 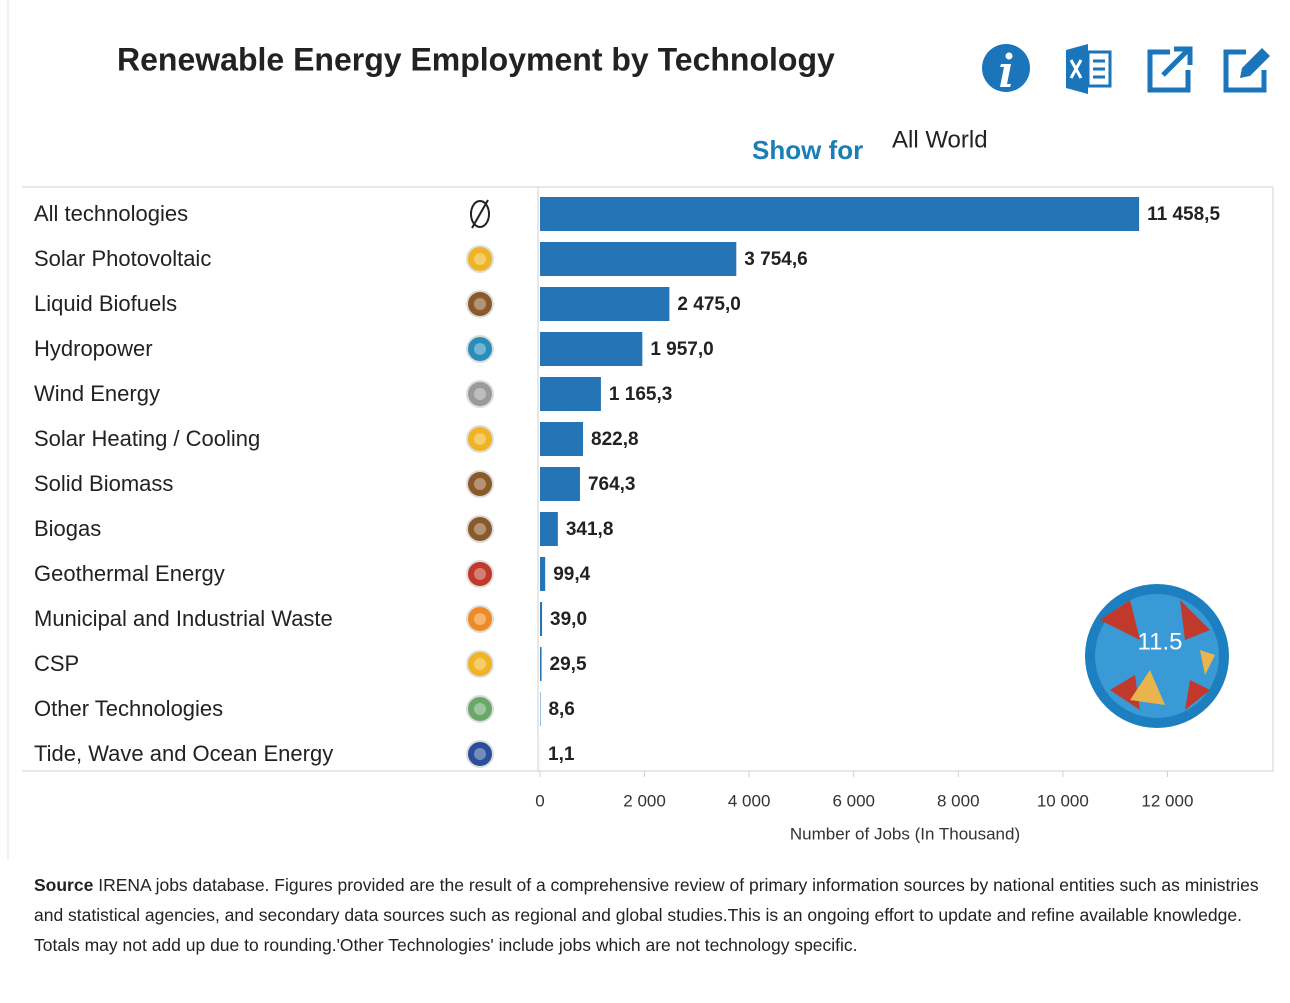 I want to click on badge-text: 11.5, so click(x=1160, y=641).